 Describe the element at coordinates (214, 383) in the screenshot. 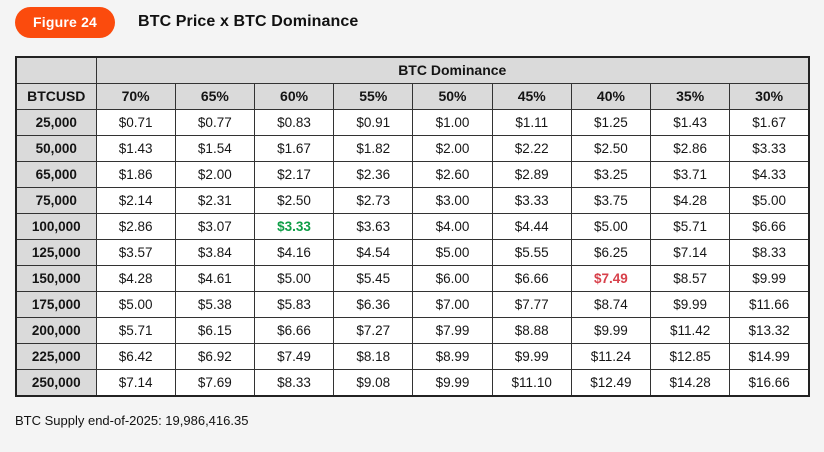

I see `market-cap-cell: $7.69` at that location.